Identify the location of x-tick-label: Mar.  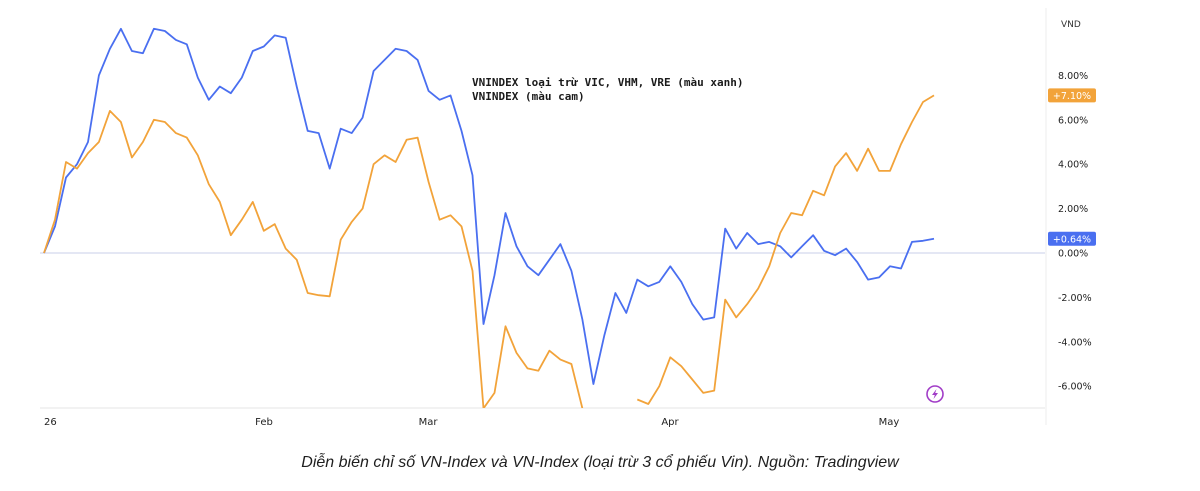
(429, 422).